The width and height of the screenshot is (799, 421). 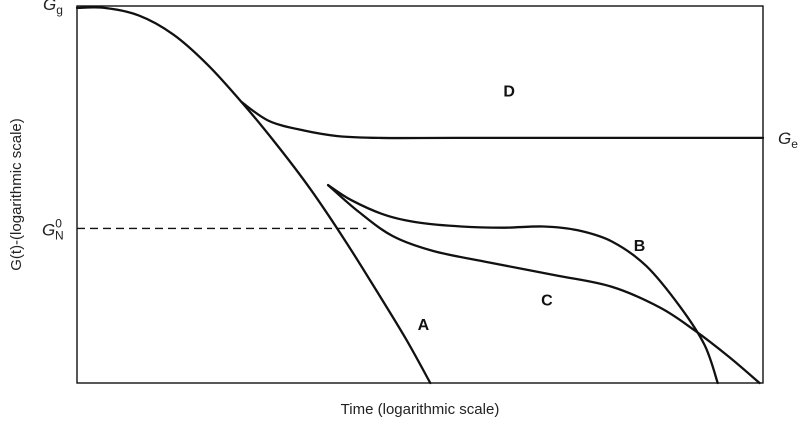 I want to click on x-axis-label: Time (logarithmic scale), so click(x=420, y=409).